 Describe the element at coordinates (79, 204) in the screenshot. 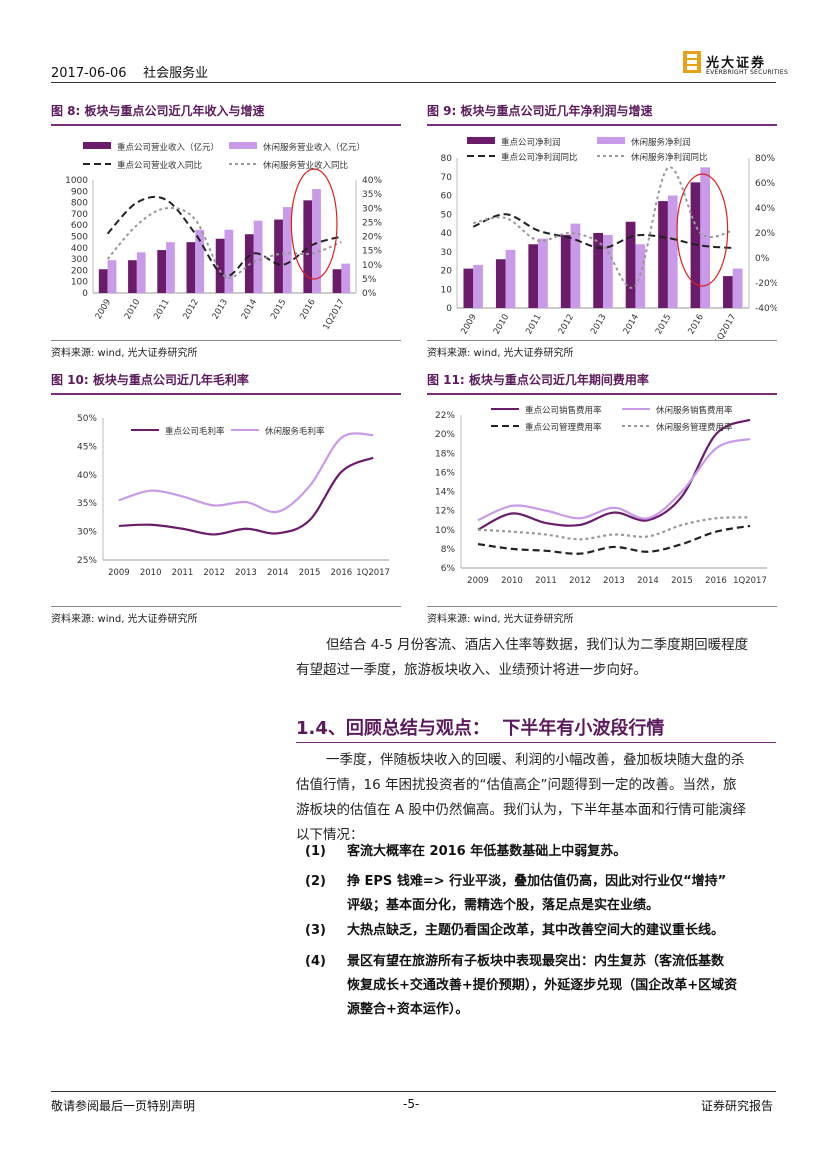

I see `y-tick-label: 800` at that location.